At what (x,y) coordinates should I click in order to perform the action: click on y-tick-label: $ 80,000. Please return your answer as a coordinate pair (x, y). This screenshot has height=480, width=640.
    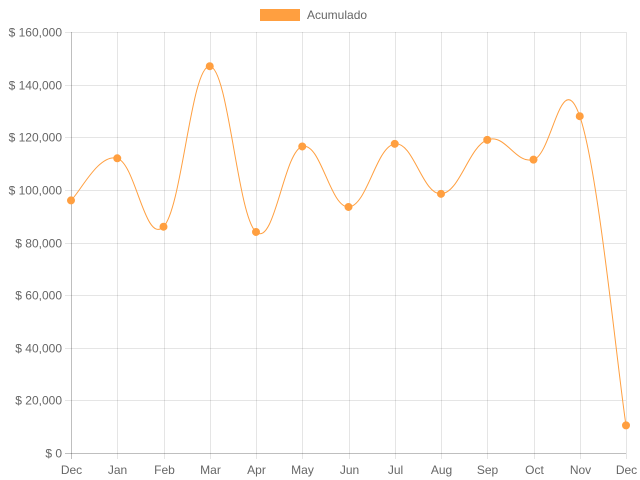
    Looking at the image, I should click on (38, 244).